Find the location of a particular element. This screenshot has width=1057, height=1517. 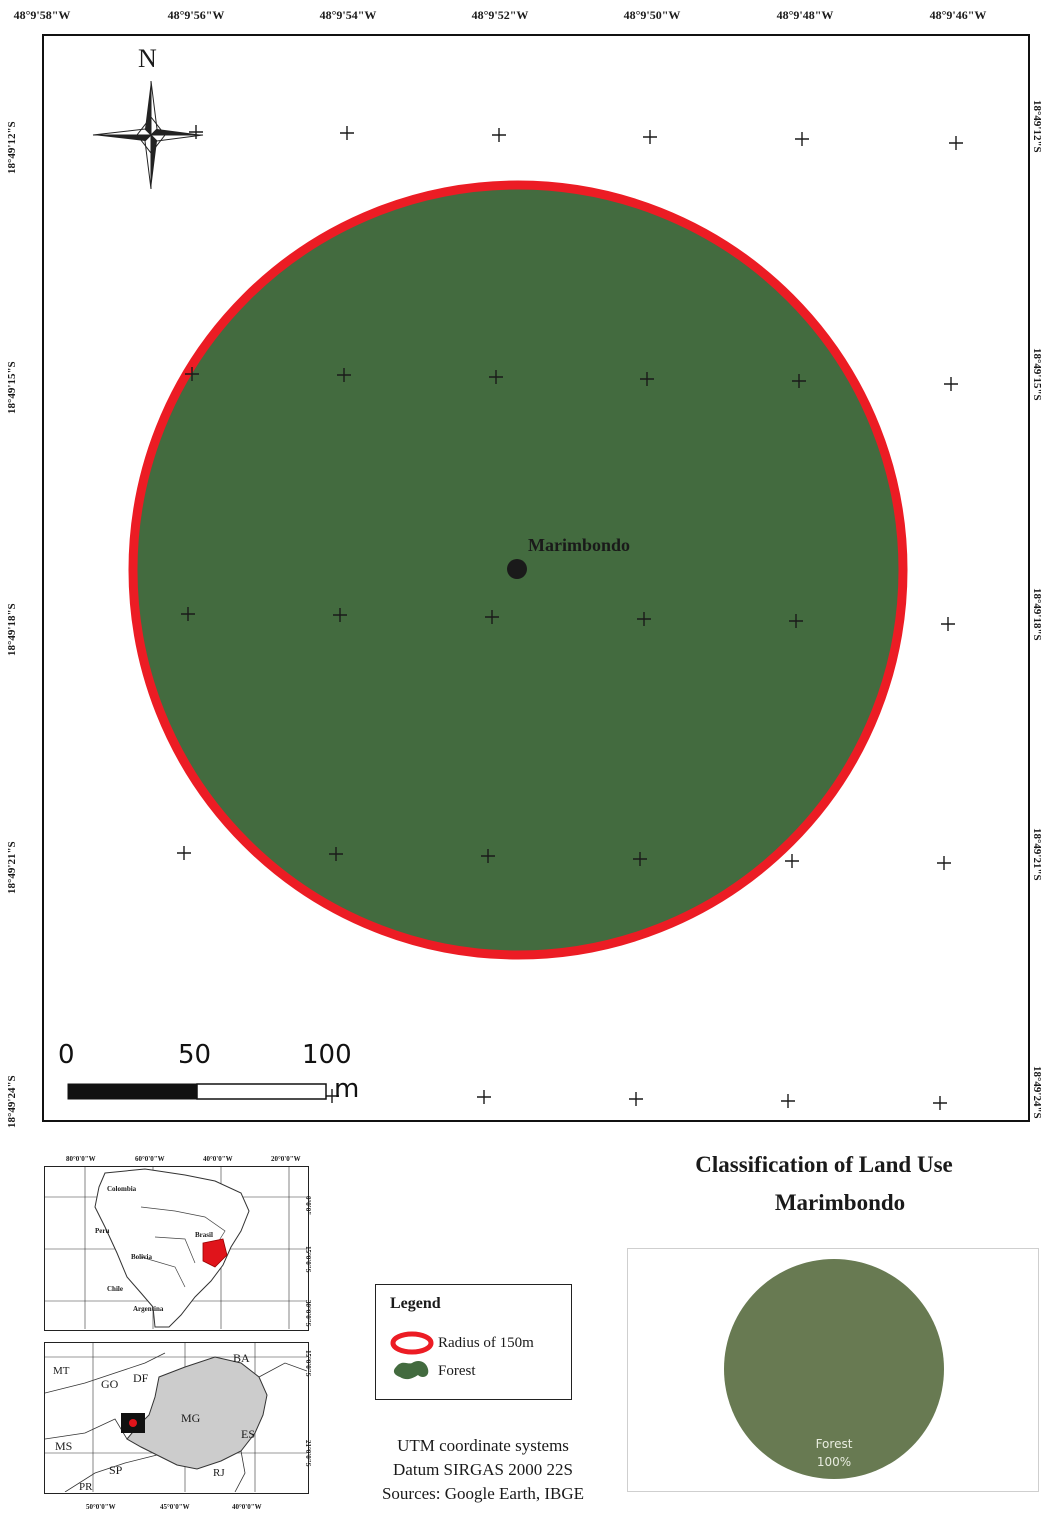

pie-slice-forest is located at coordinates (834, 1369).